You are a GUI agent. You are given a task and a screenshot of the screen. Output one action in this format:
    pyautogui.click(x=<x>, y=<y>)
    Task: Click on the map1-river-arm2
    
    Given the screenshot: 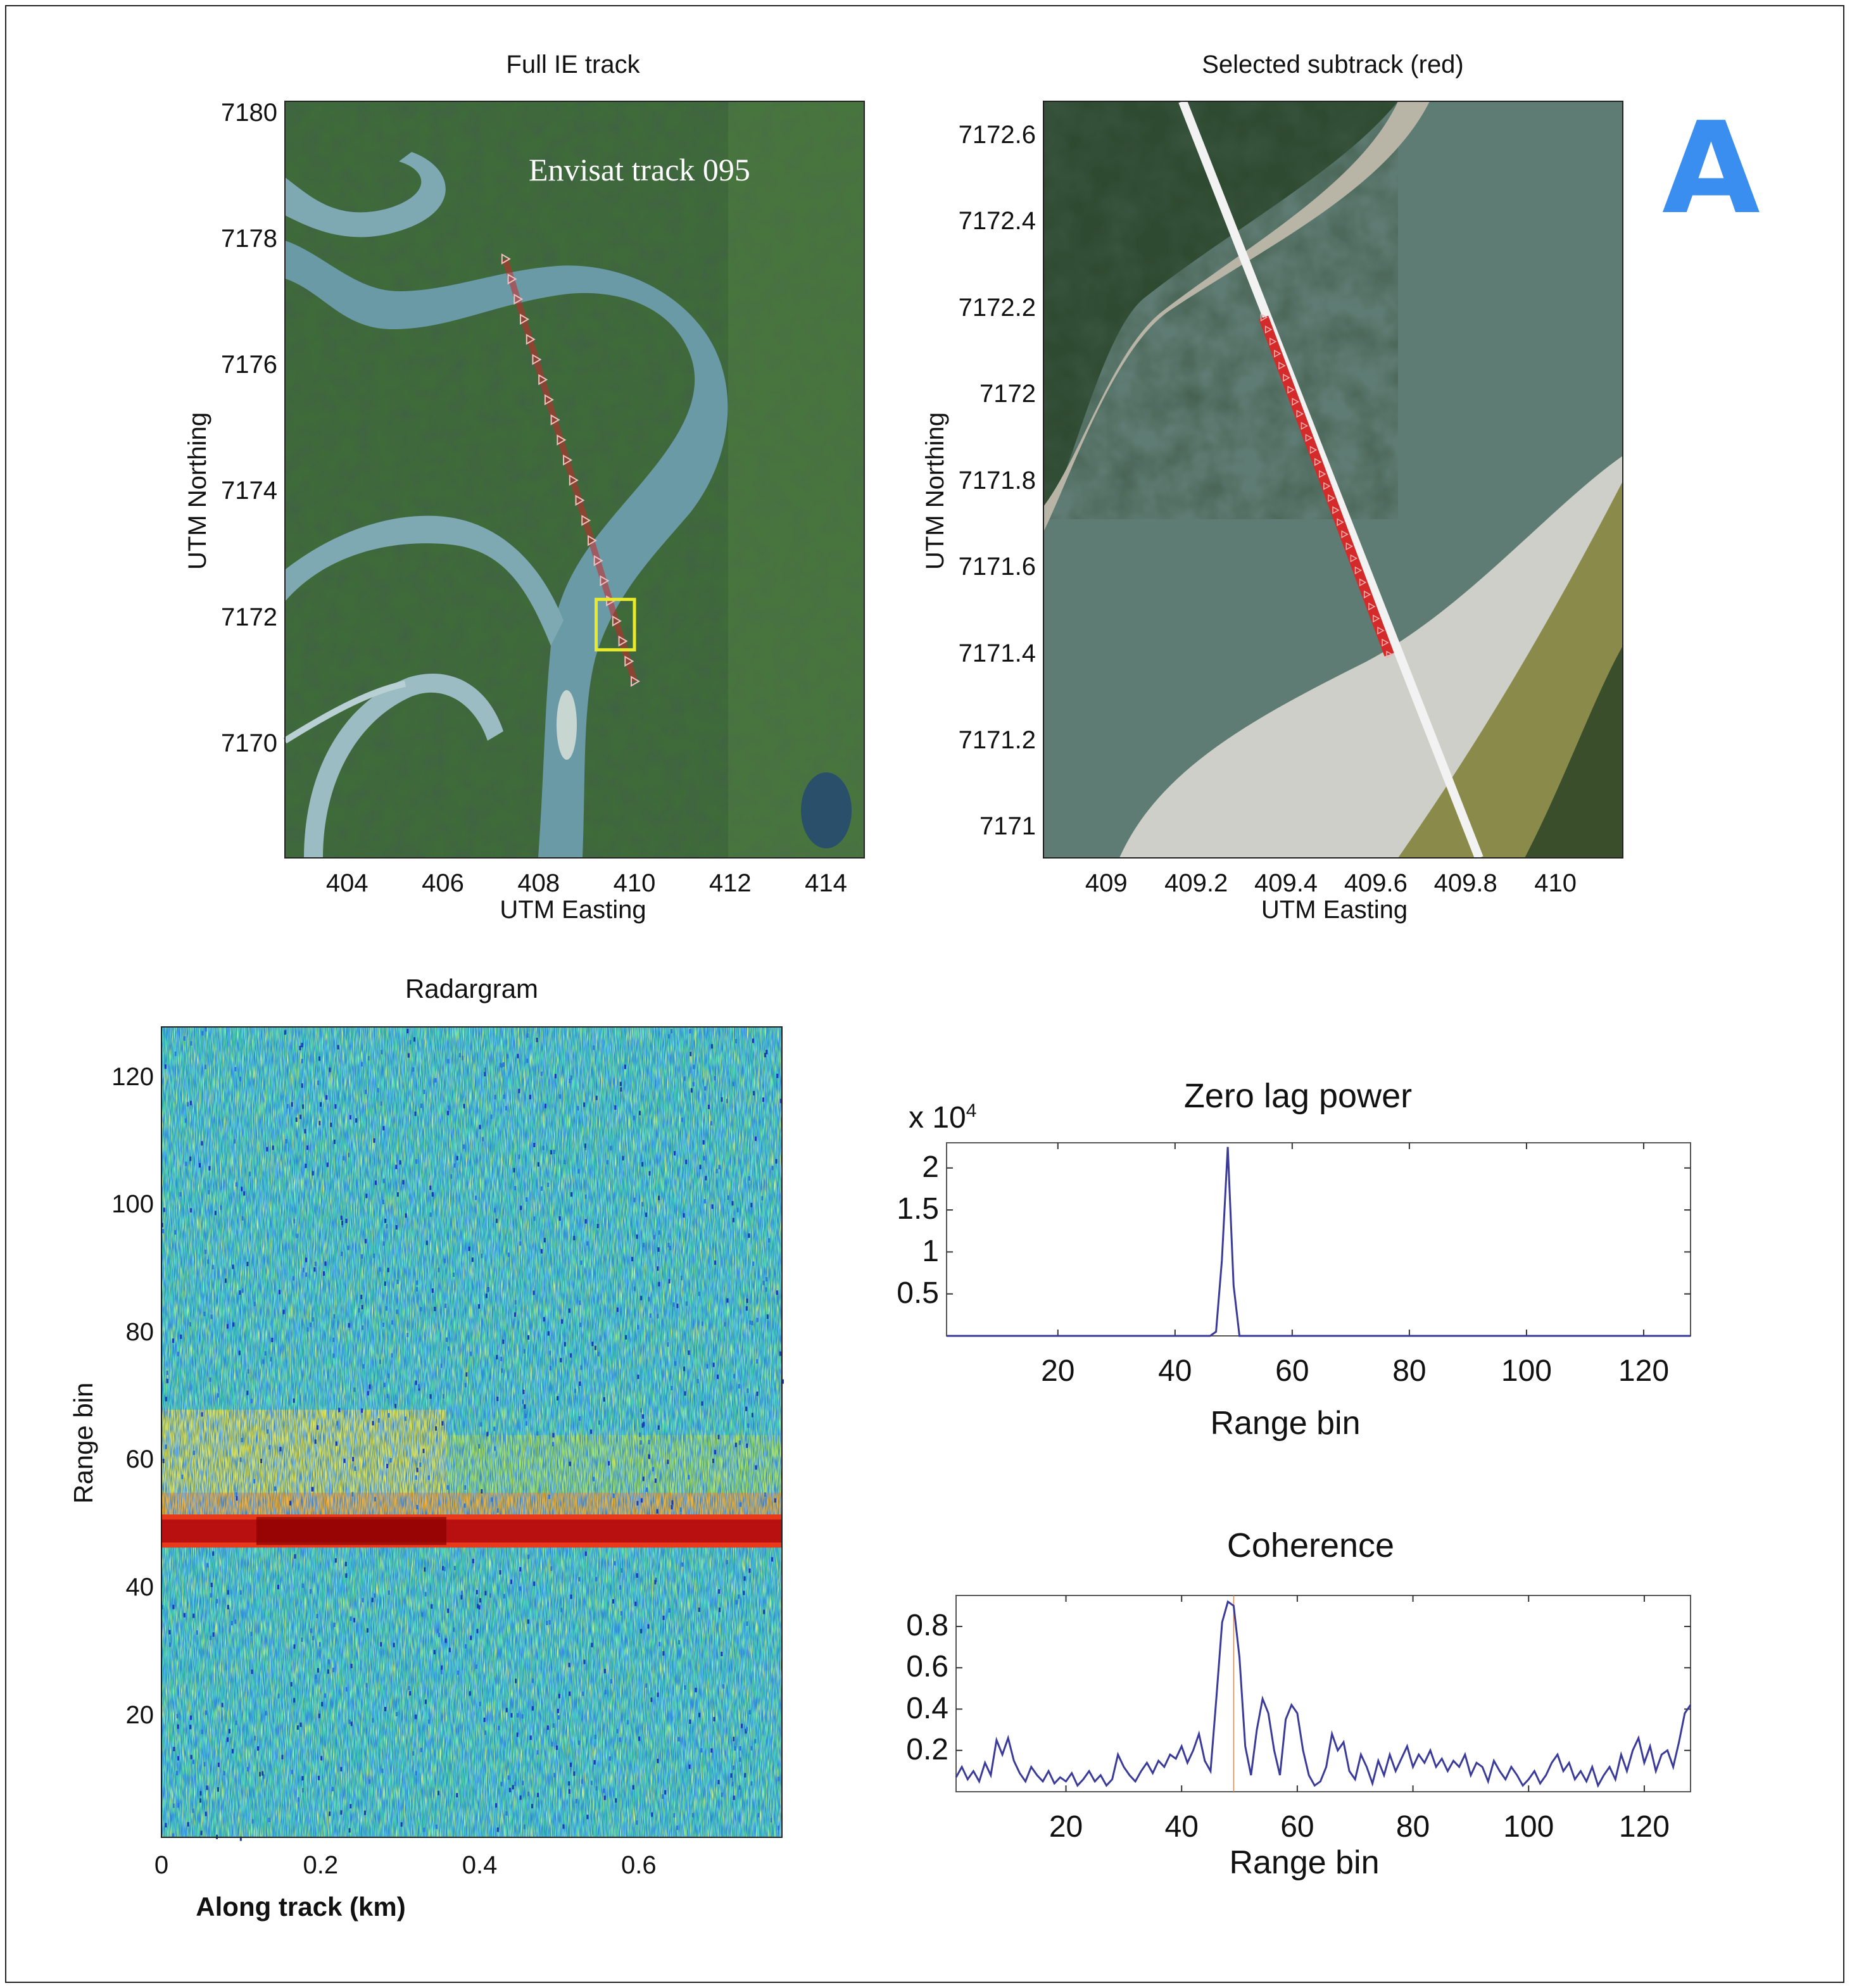 What is the action you would take?
    pyautogui.click(x=425, y=580)
    